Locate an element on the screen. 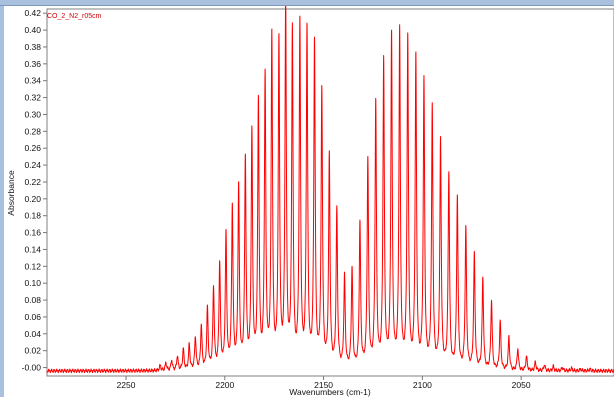 The width and height of the screenshot is (614, 397). window-left-edge is located at coordinates (2, 201).